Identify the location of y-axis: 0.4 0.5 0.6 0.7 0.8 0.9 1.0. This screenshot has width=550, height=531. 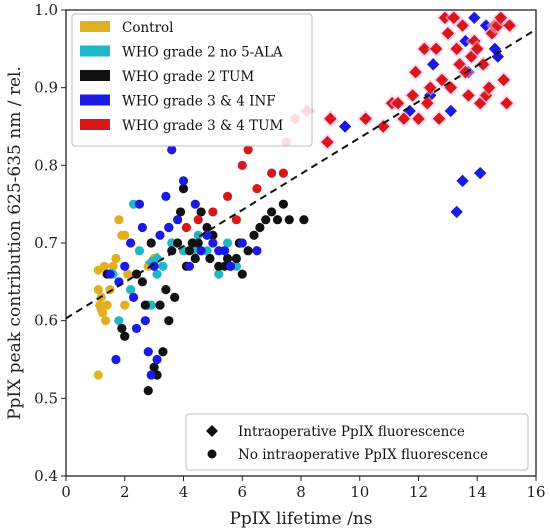
(50, 243).